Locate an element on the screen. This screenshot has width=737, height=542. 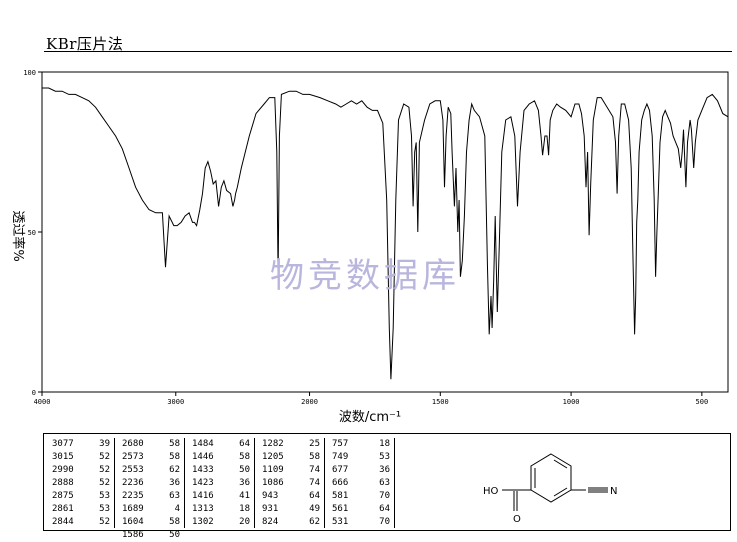
peak-table-row: 1423 36 is located at coordinates (220, 483).